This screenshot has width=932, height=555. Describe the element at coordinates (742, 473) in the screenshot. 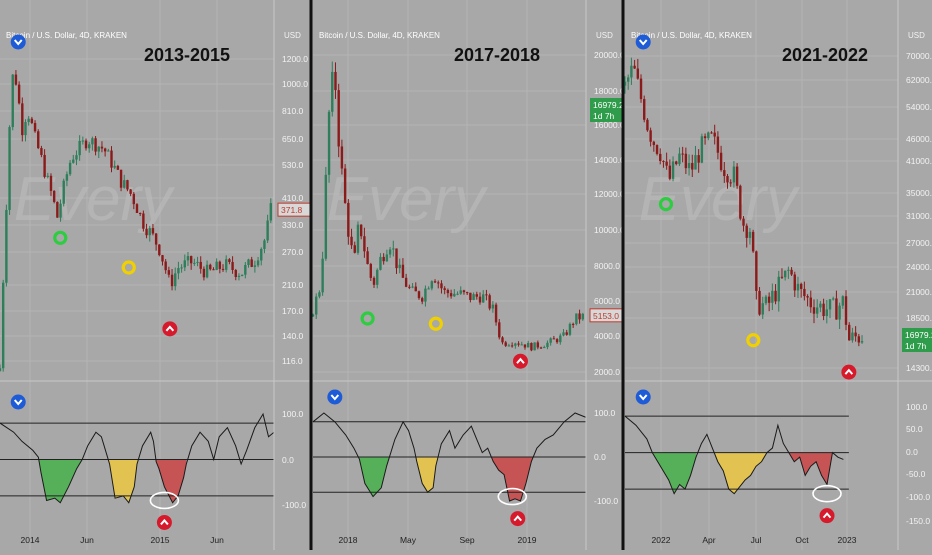

I see `yellow-oversold-fill` at that location.